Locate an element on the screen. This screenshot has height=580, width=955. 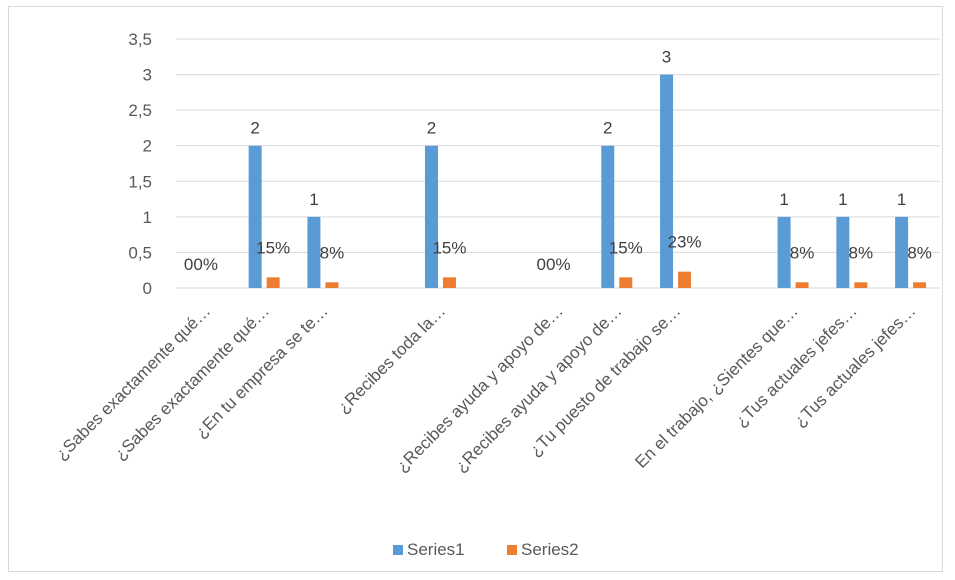
y-tick-label: 3 is located at coordinates (147, 75).